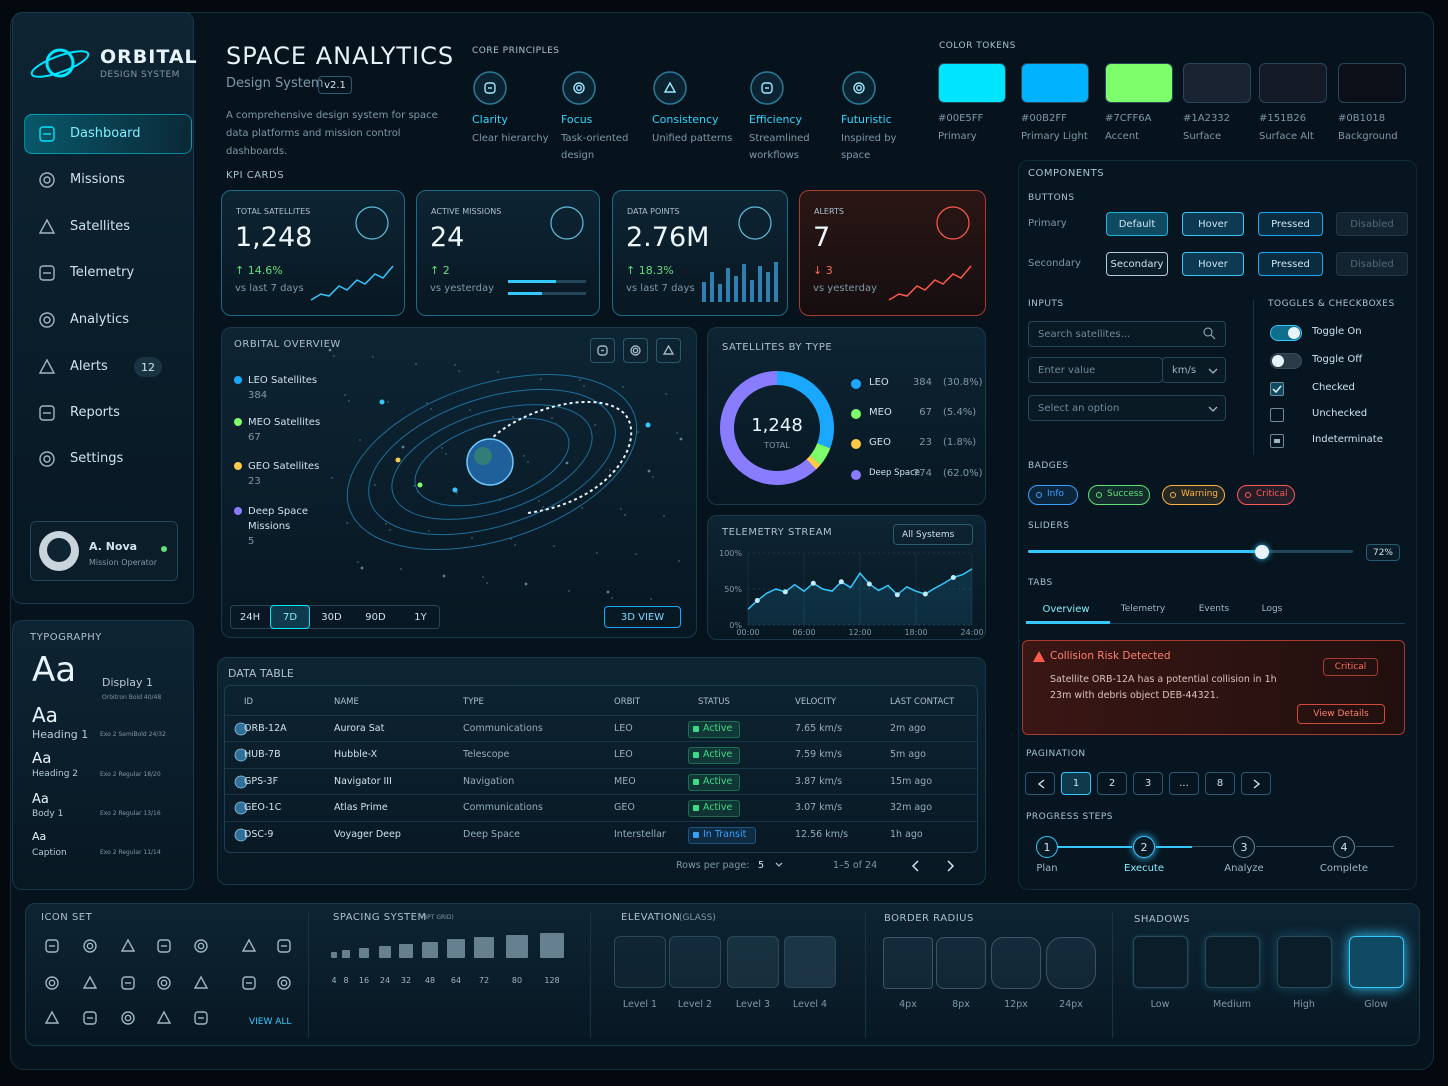 This screenshot has width=1448, height=1086. Describe the element at coordinates (1112, 783) in the screenshot. I see `page-button: 2` at that location.